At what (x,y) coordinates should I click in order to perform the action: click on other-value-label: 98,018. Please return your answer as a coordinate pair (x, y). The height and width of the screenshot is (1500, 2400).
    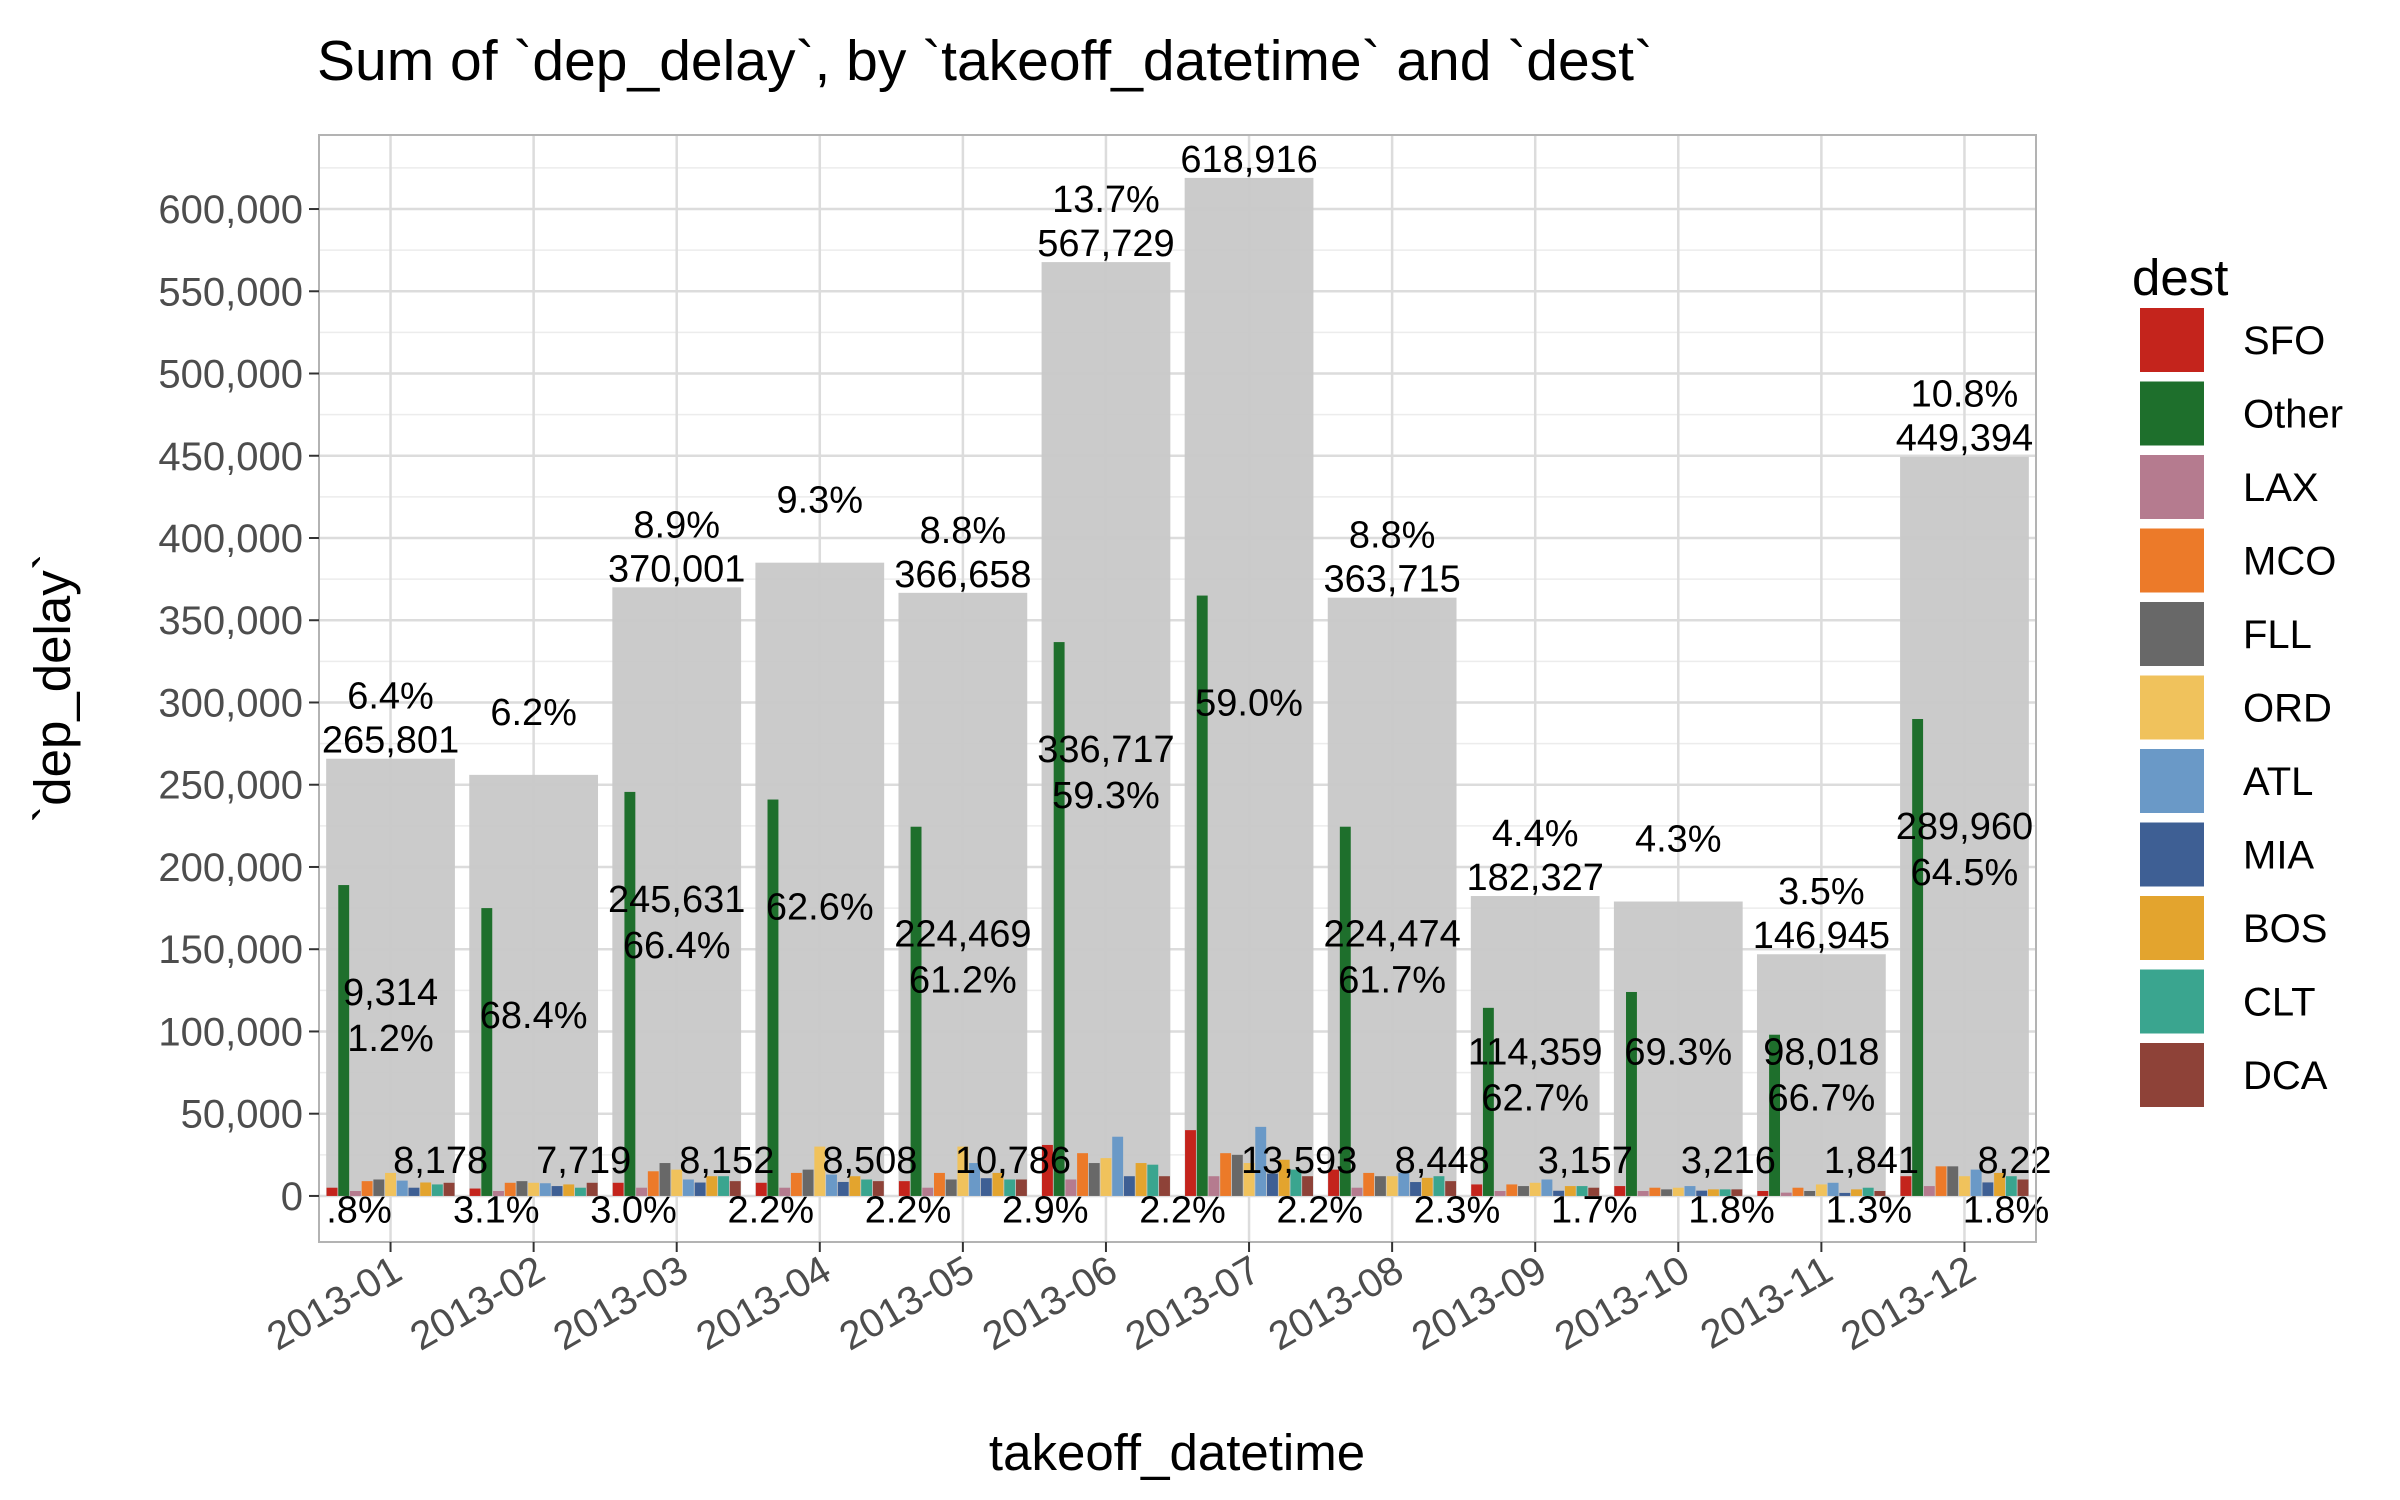
    Looking at the image, I should click on (1821, 1052).